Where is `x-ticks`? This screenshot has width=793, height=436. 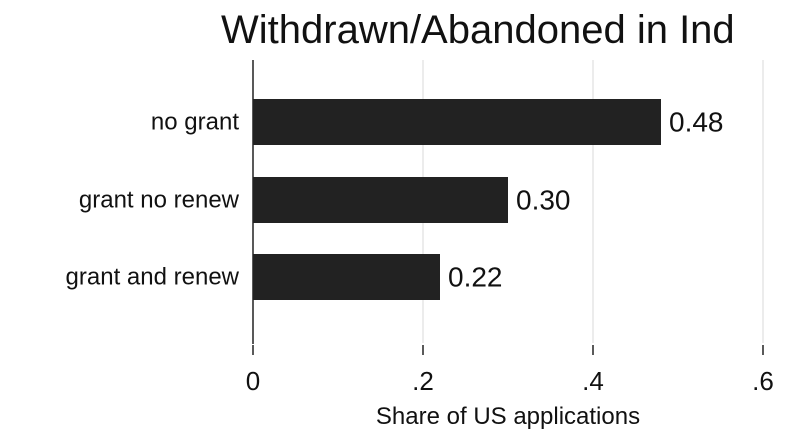
x-ticks is located at coordinates (508, 350).